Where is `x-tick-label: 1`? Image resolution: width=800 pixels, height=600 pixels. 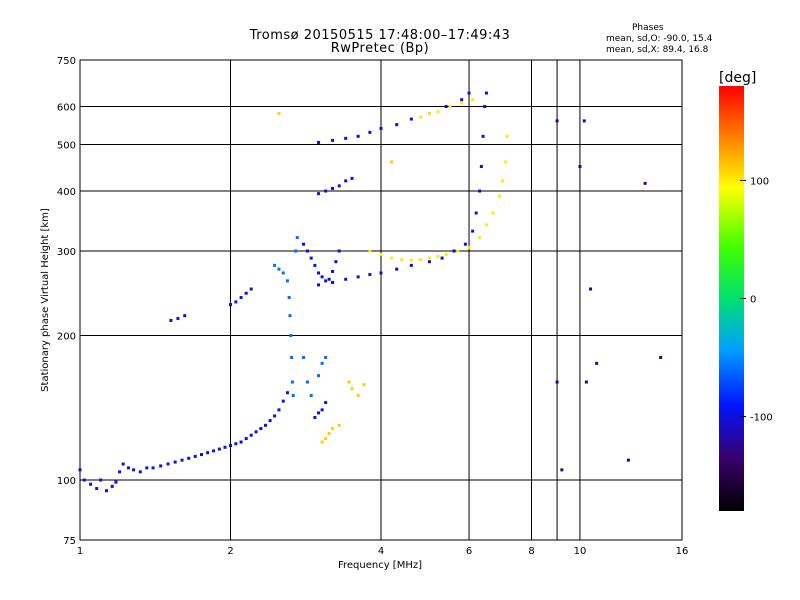 x-tick-label: 1 is located at coordinates (80, 551).